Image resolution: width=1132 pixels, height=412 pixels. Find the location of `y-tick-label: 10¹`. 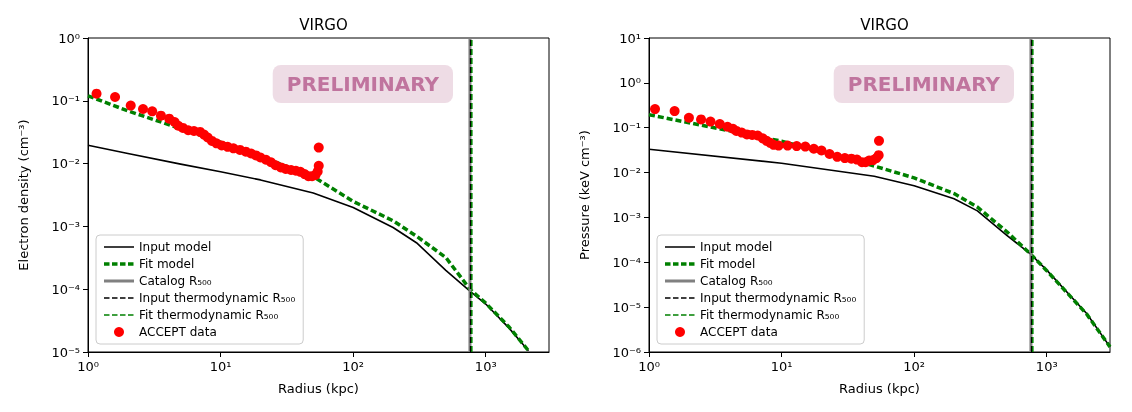

y-tick-label: 10¹ is located at coordinates (630, 38).